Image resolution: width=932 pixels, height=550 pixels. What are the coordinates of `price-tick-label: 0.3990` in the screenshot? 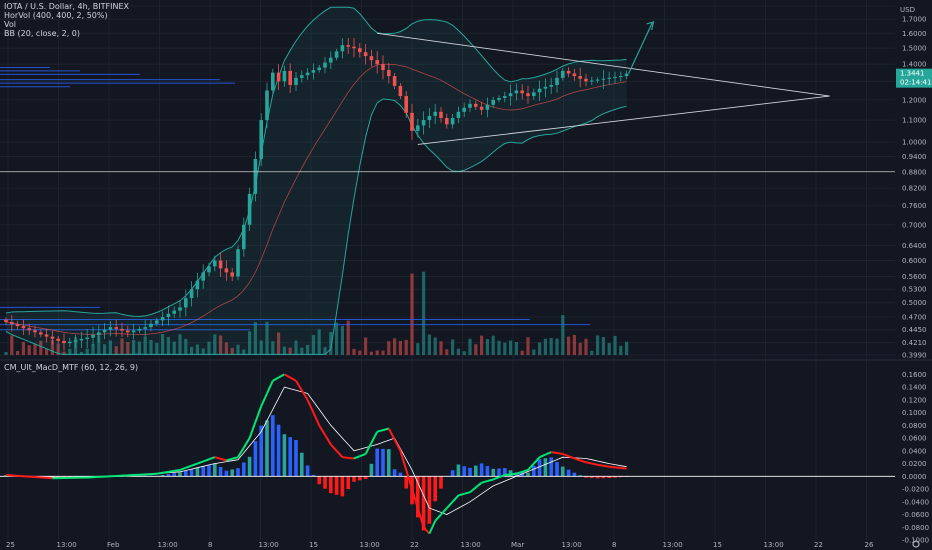 It's located at (914, 356).